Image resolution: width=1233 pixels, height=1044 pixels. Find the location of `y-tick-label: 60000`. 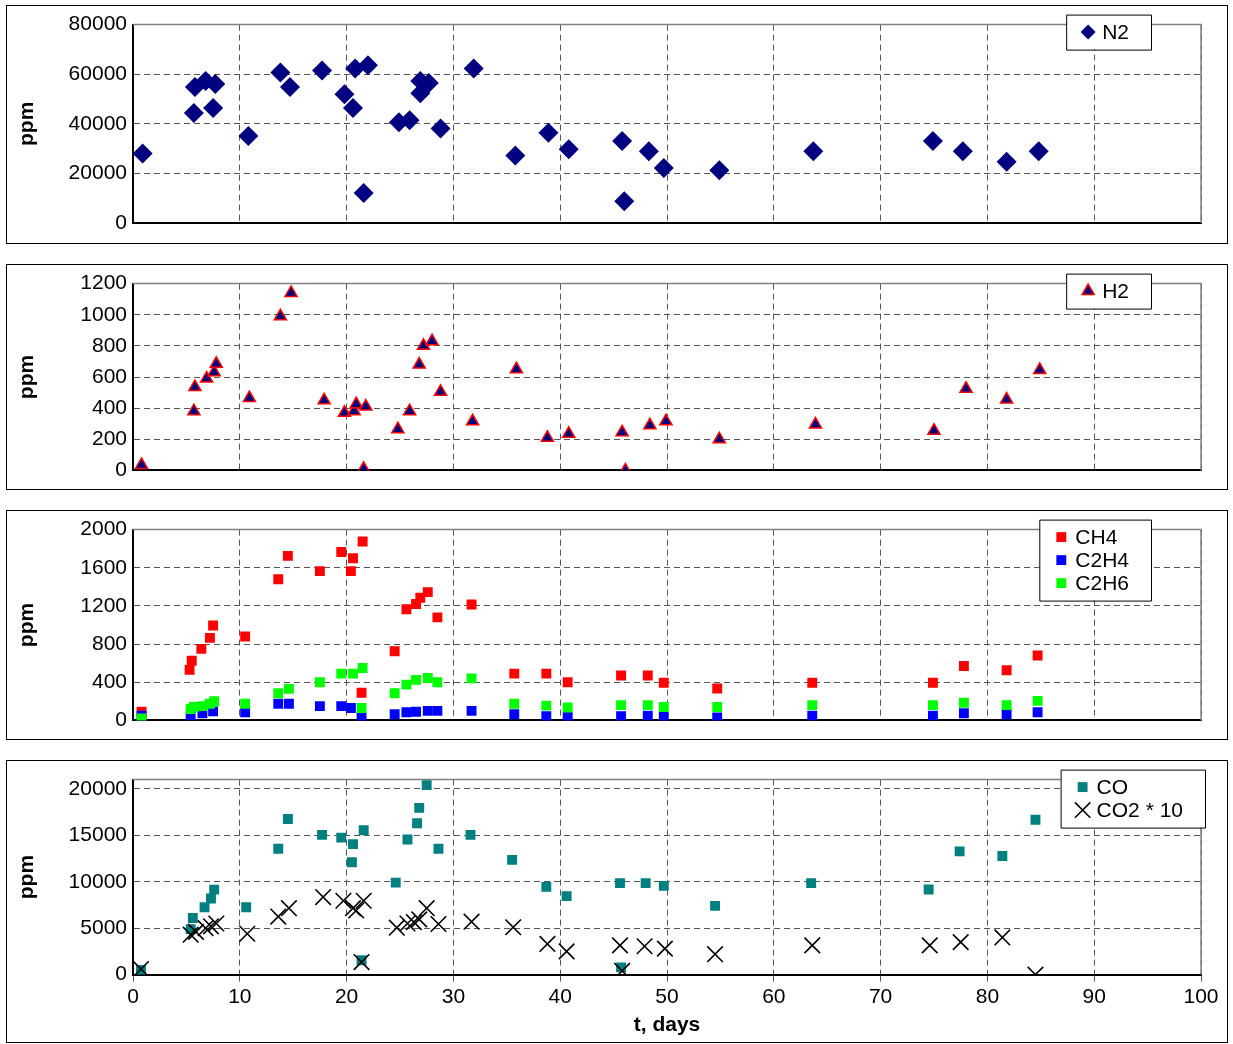

y-tick-label: 60000 is located at coordinates (97, 72).